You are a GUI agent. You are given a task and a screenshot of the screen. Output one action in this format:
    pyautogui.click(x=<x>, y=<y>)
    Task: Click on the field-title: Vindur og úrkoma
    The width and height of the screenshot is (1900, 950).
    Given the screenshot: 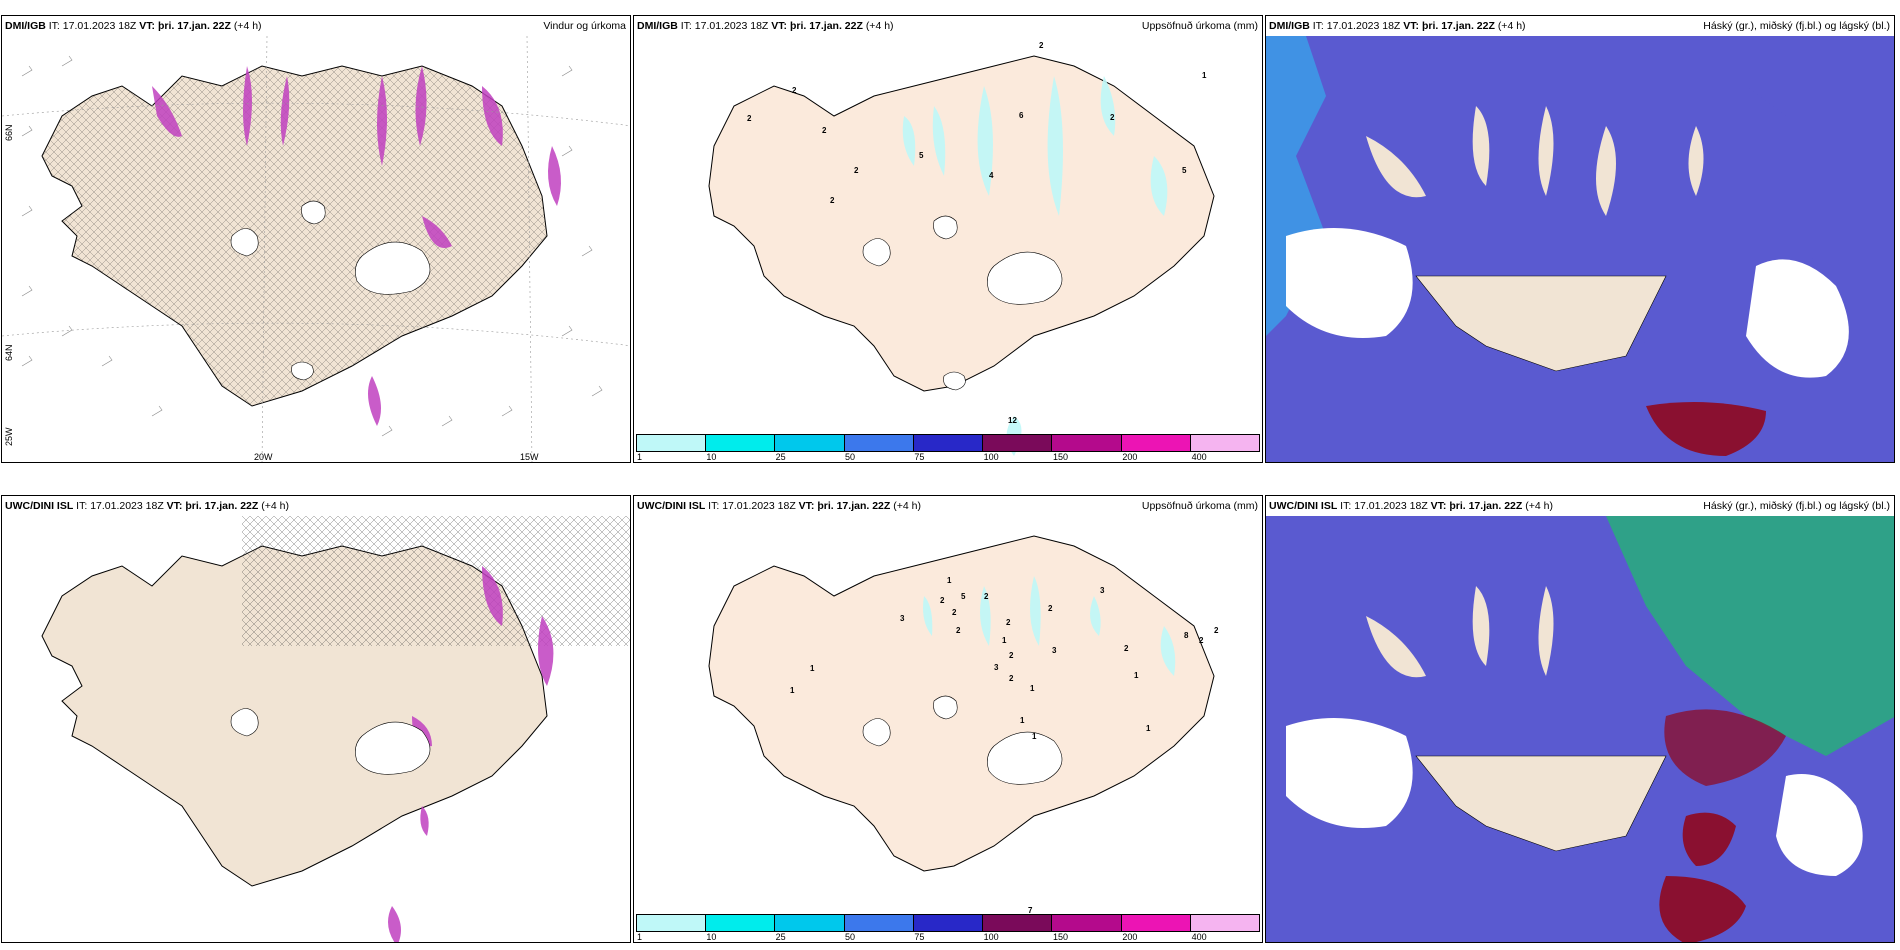 What is the action you would take?
    pyautogui.click(x=584, y=26)
    